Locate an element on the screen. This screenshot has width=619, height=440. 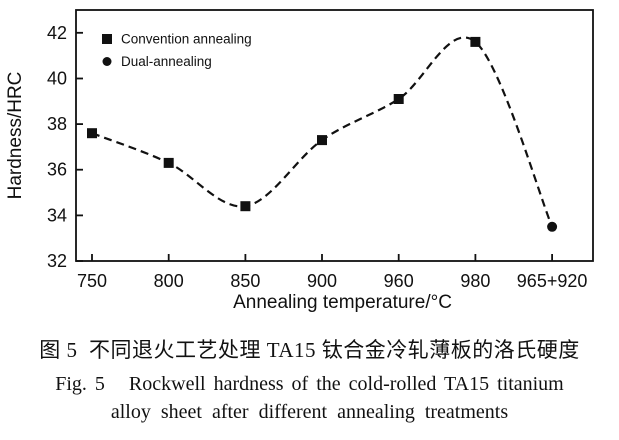
x-axis: 750 800 850 900 960 980 965+920 is located at coordinates (332, 272).